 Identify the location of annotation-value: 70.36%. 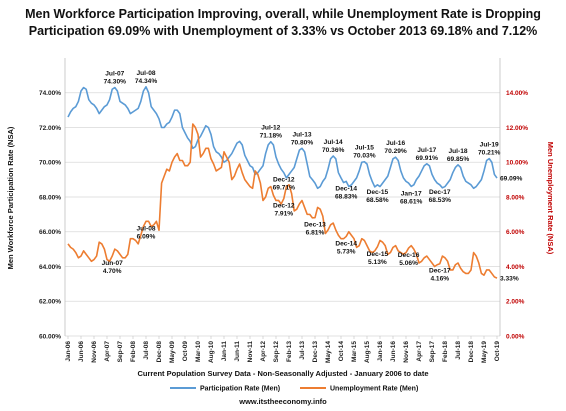
(333, 150).